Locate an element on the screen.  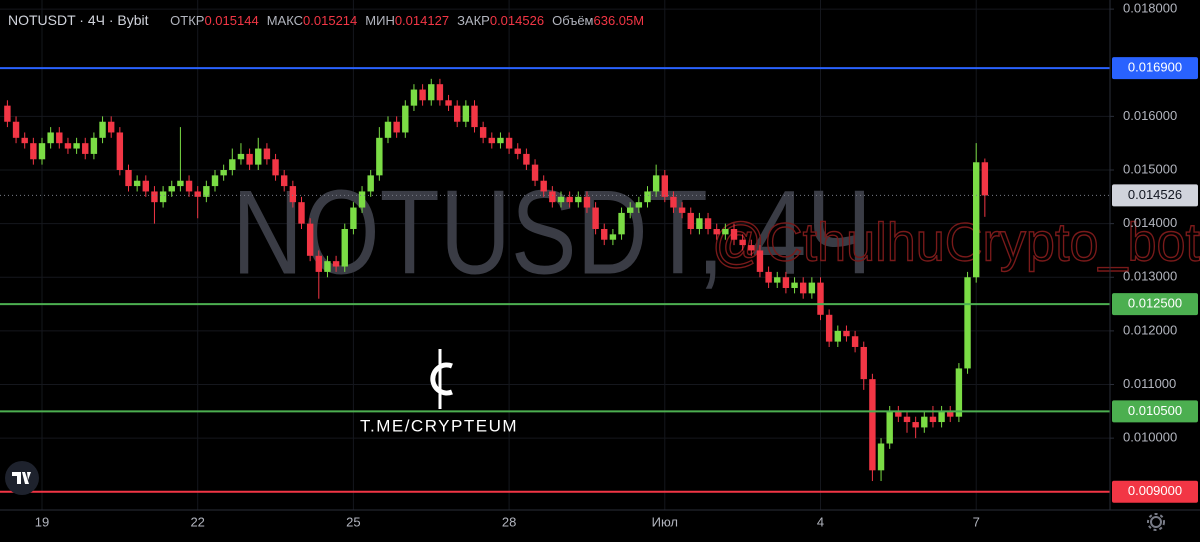
y-tick-label: 0.012000 is located at coordinates (1150, 329).